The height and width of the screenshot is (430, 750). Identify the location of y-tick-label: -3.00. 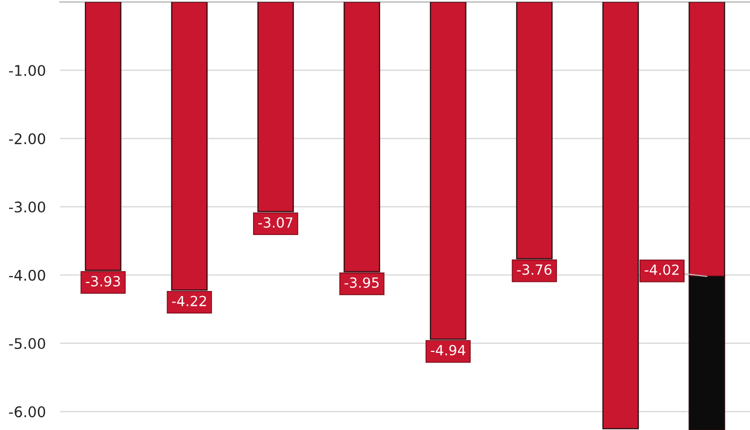
(27, 207).